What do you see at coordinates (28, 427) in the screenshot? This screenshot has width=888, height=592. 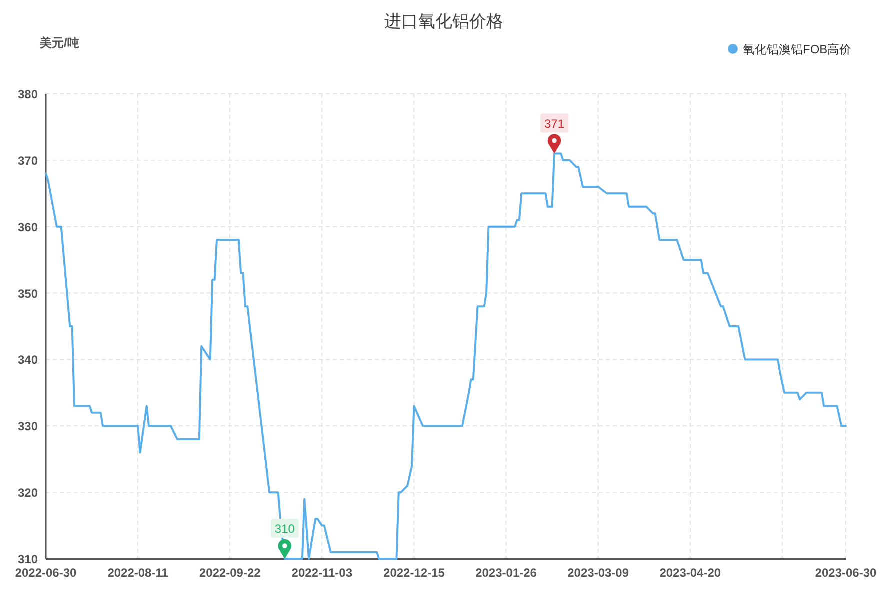 I see `y-tick-label: 330` at bounding box center [28, 427].